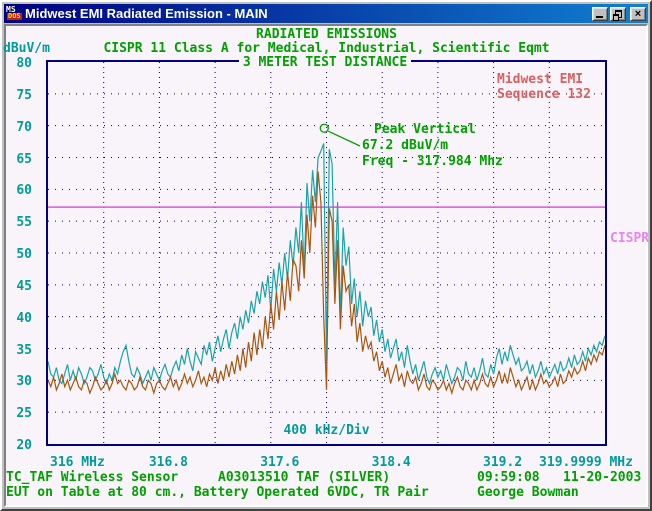 This screenshot has height=511, width=652. Describe the element at coordinates (425, 129) in the screenshot. I see `peak-annotation-line1: Peak Vertical` at that location.